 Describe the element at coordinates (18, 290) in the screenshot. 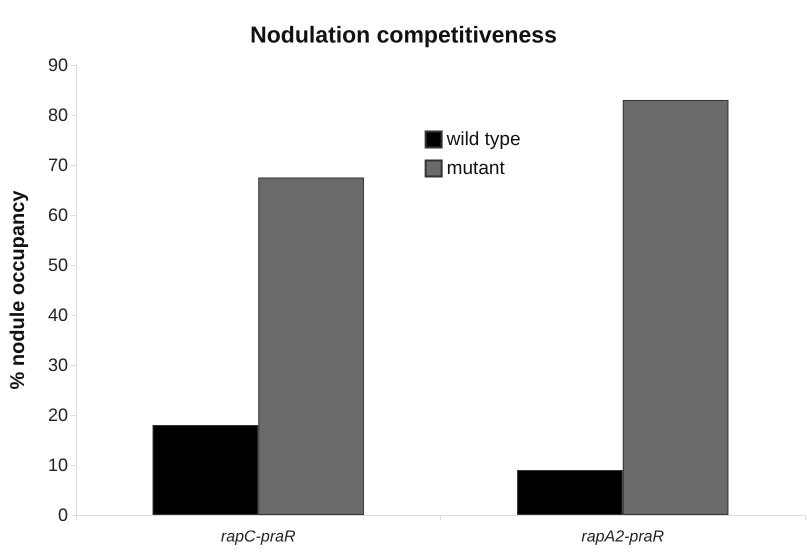

I see `y-axis-title: % nodule occupancy` at that location.